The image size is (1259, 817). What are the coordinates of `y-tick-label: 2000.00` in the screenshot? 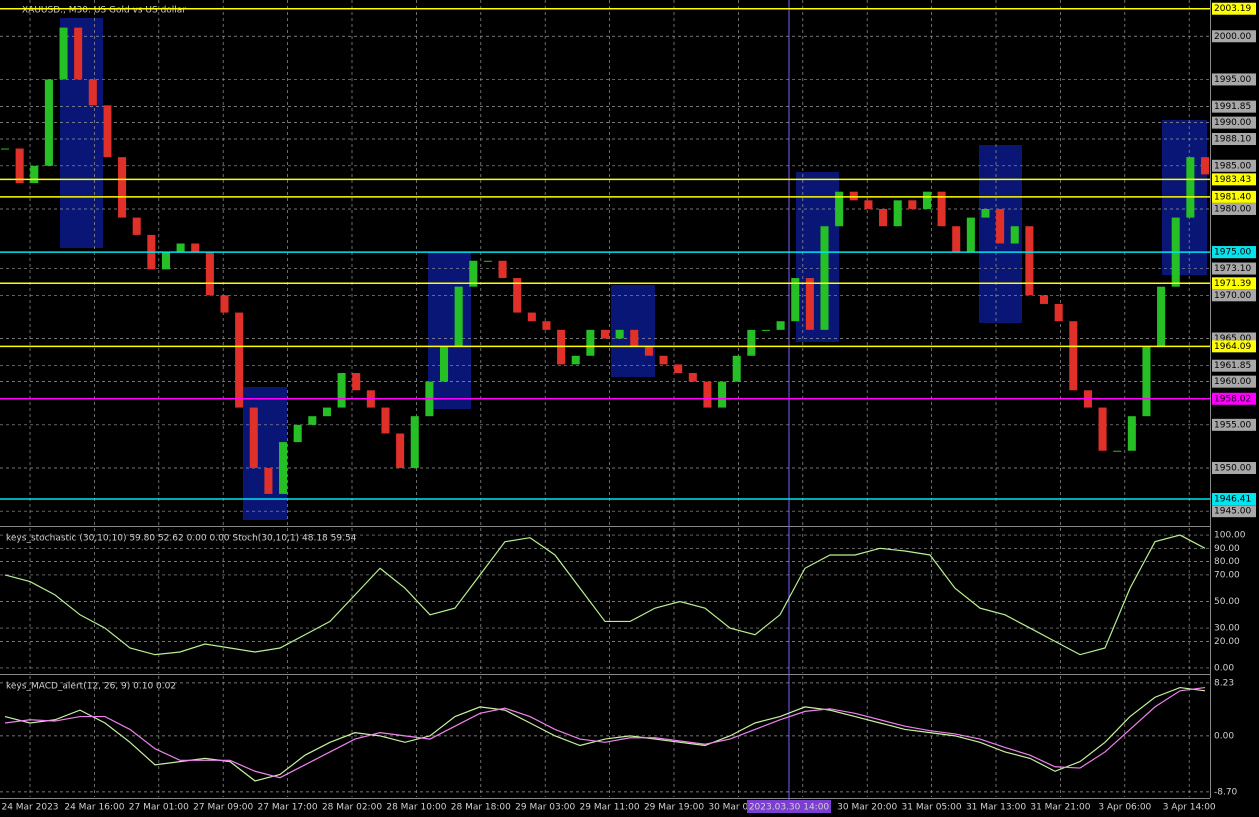 It's located at (1232, 37).